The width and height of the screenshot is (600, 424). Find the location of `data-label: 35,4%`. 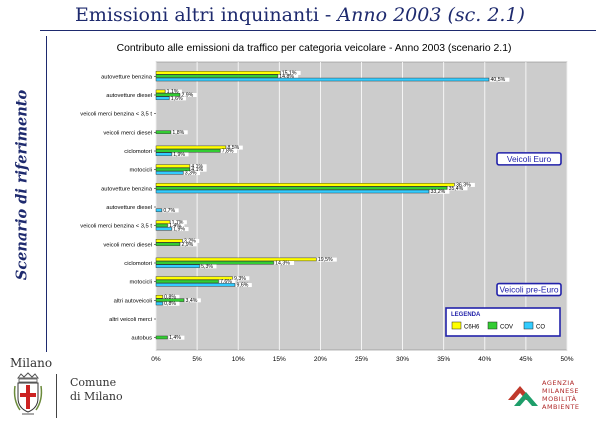

data-label: 35,4% is located at coordinates (456, 189).